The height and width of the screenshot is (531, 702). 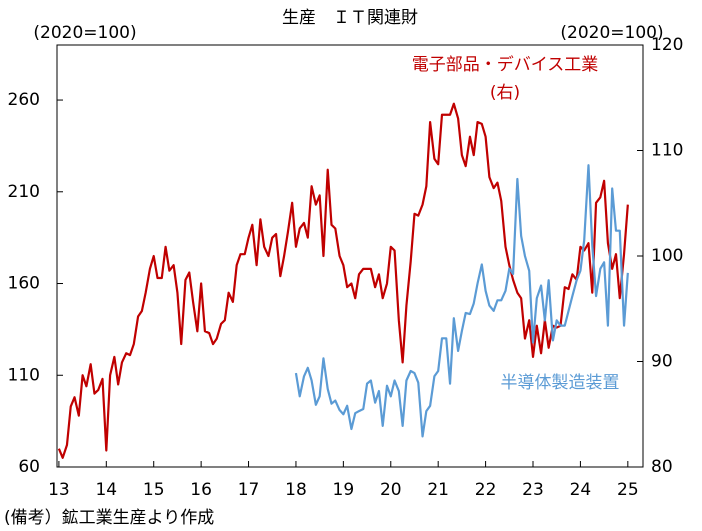 What do you see at coordinates (581, 490) in the screenshot?
I see `x-tick-label: 24` at bounding box center [581, 490].